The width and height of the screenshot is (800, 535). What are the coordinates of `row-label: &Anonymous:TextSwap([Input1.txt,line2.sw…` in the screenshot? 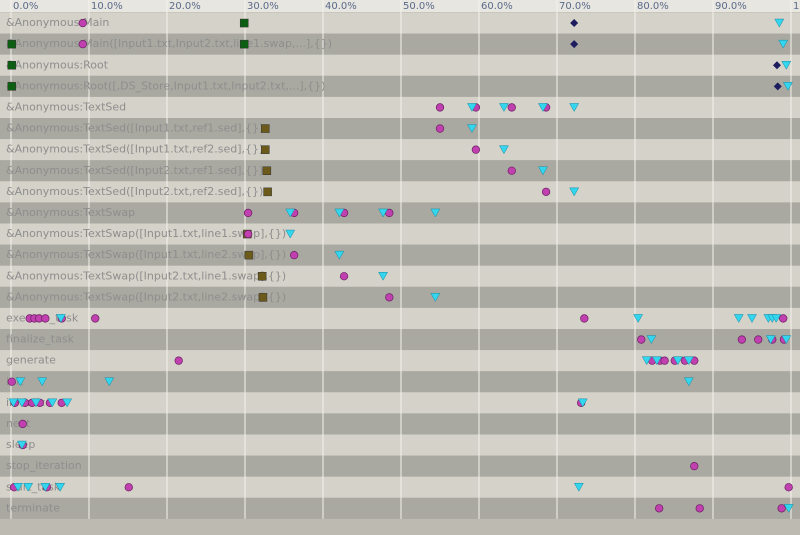 It's located at (146, 254).